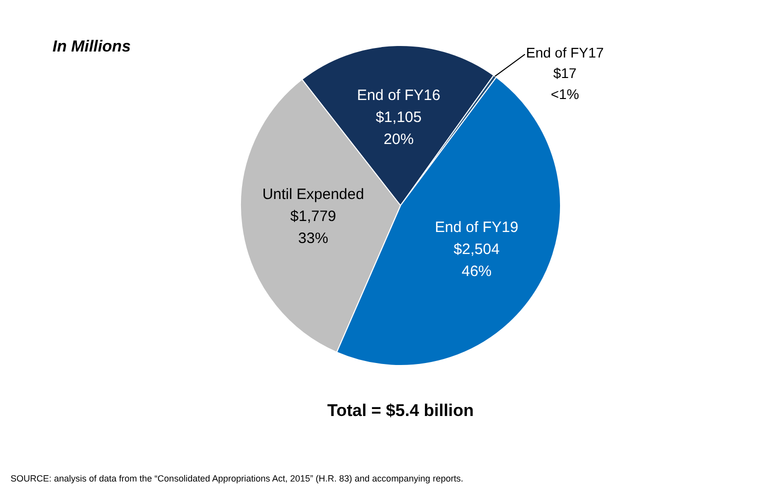 This screenshot has height=490, width=779. I want to click on data-label: $2,504 46%, so click(477, 260).